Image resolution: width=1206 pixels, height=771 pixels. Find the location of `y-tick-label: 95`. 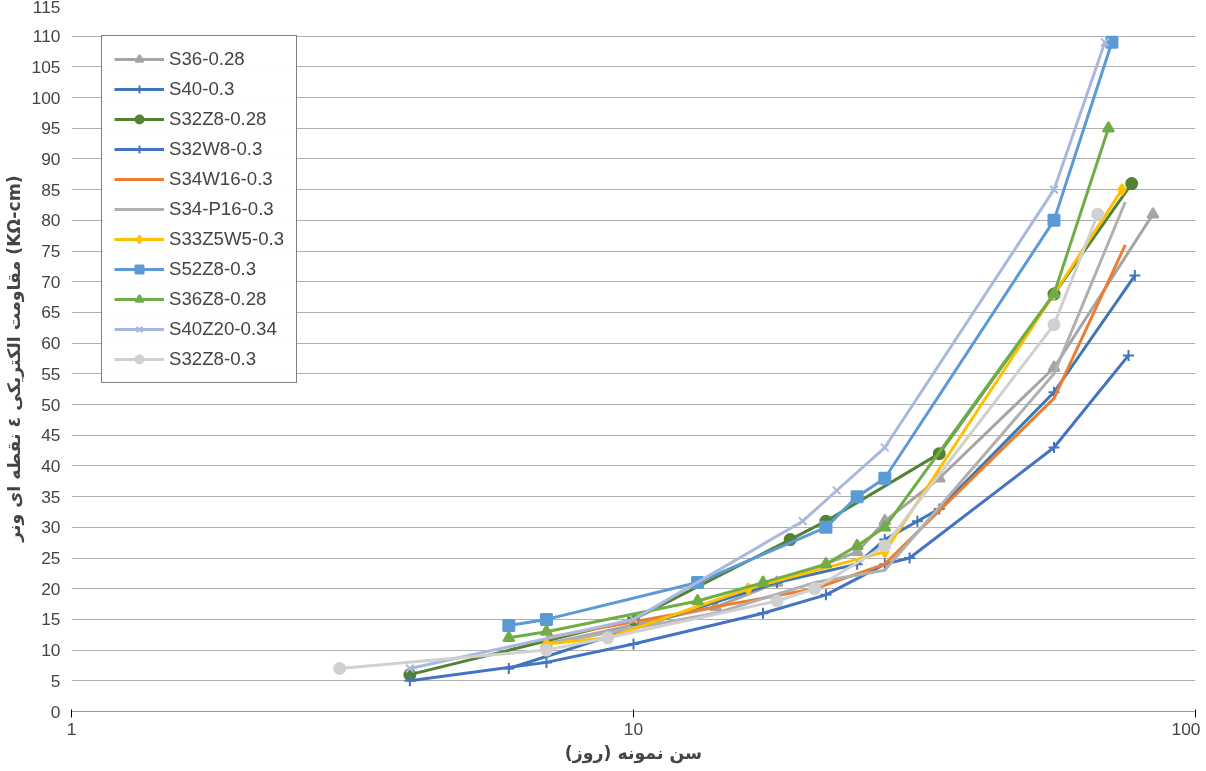

y-tick-label: 95 is located at coordinates (51, 128).